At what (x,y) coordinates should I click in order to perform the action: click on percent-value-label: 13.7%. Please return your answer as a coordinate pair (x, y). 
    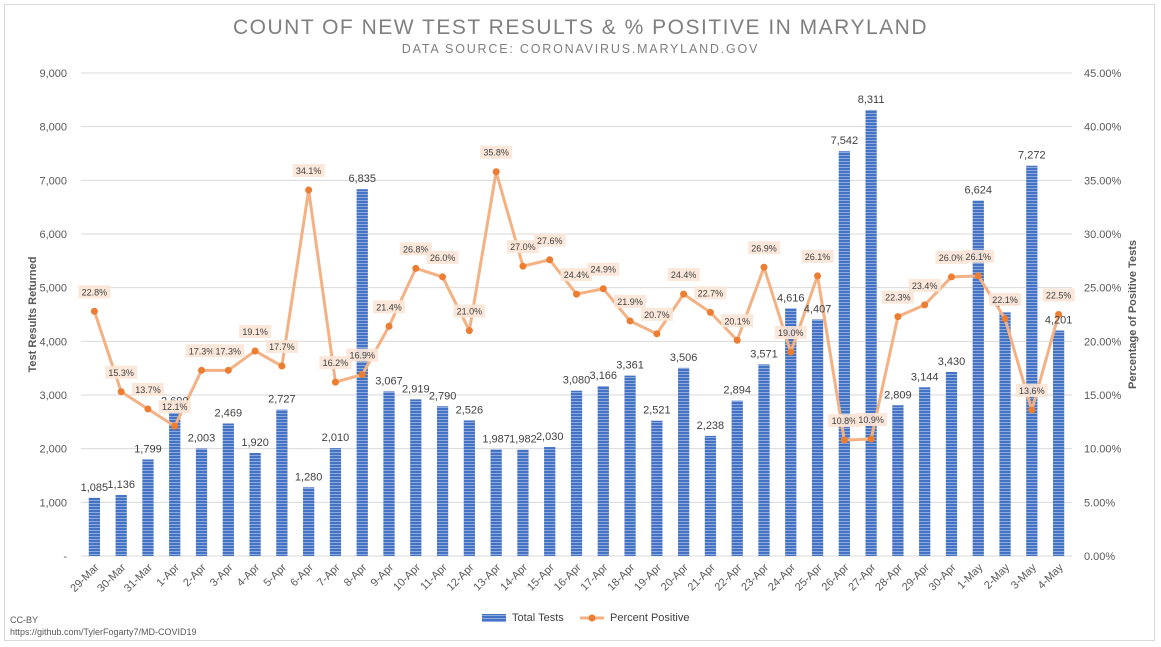
    Looking at the image, I should click on (148, 390).